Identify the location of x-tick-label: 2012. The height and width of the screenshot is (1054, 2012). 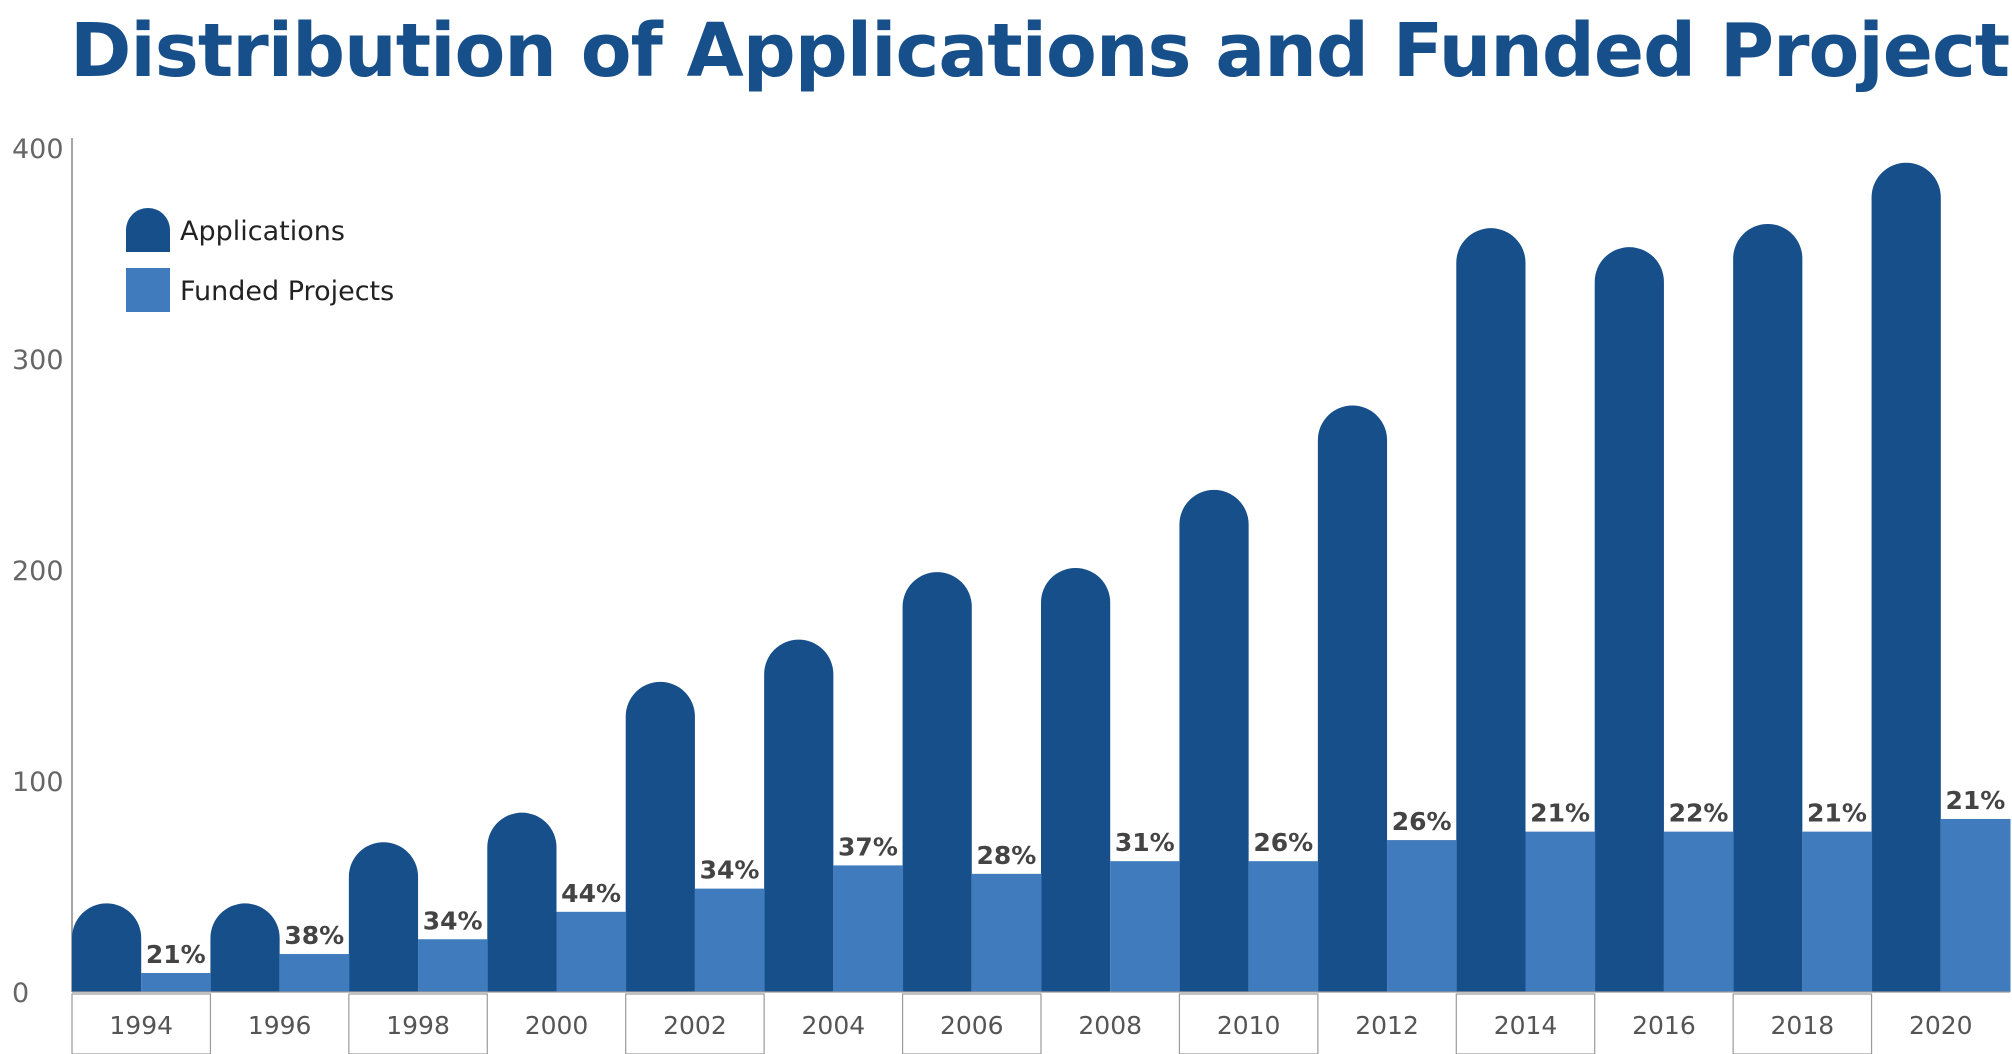
(1387, 1025).